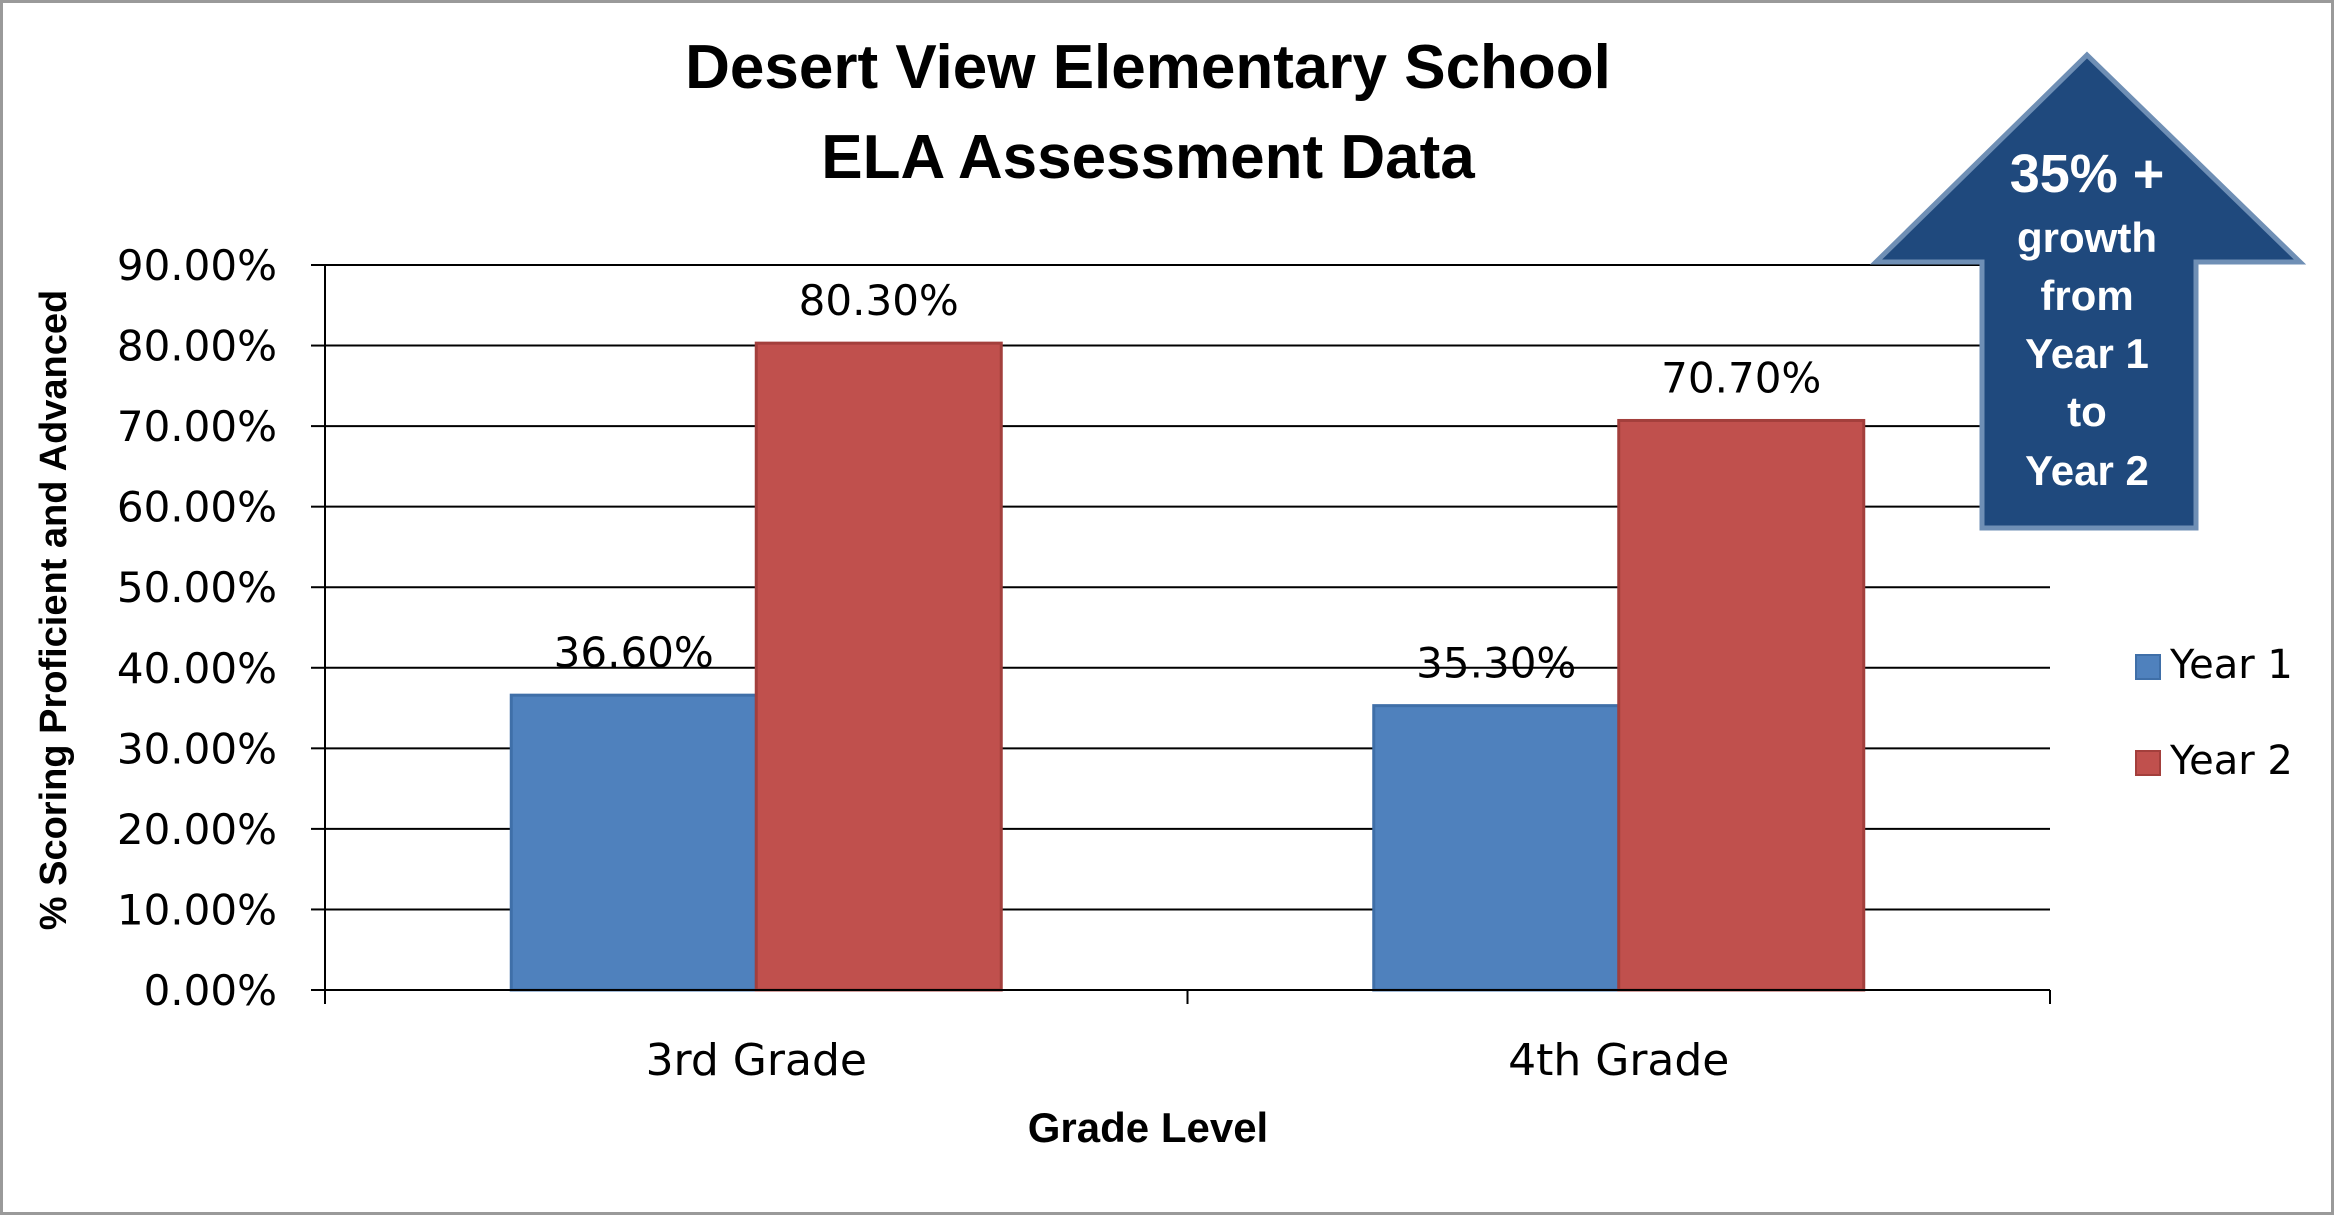 This screenshot has width=2334, height=1215. Describe the element at coordinates (2087, 470) in the screenshot. I see `callout-text-line: Year 2` at that location.